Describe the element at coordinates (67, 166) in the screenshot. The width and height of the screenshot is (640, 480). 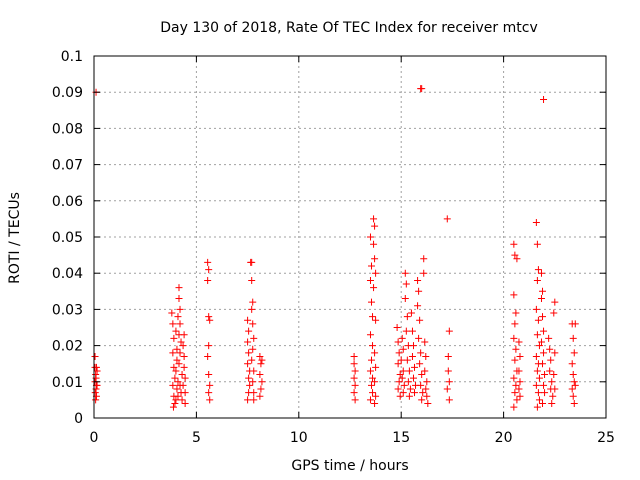
I see `y-tick-label: 0.07` at that location.